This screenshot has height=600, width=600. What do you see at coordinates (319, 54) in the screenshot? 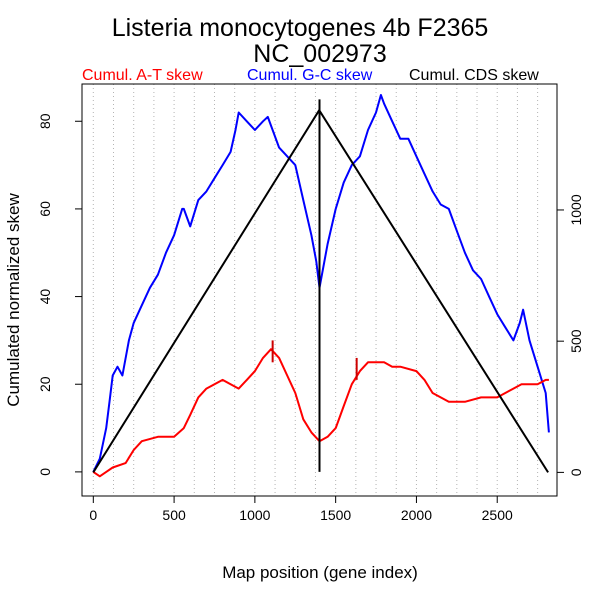
I see `chart-subtitle: NC_002973` at bounding box center [319, 54].